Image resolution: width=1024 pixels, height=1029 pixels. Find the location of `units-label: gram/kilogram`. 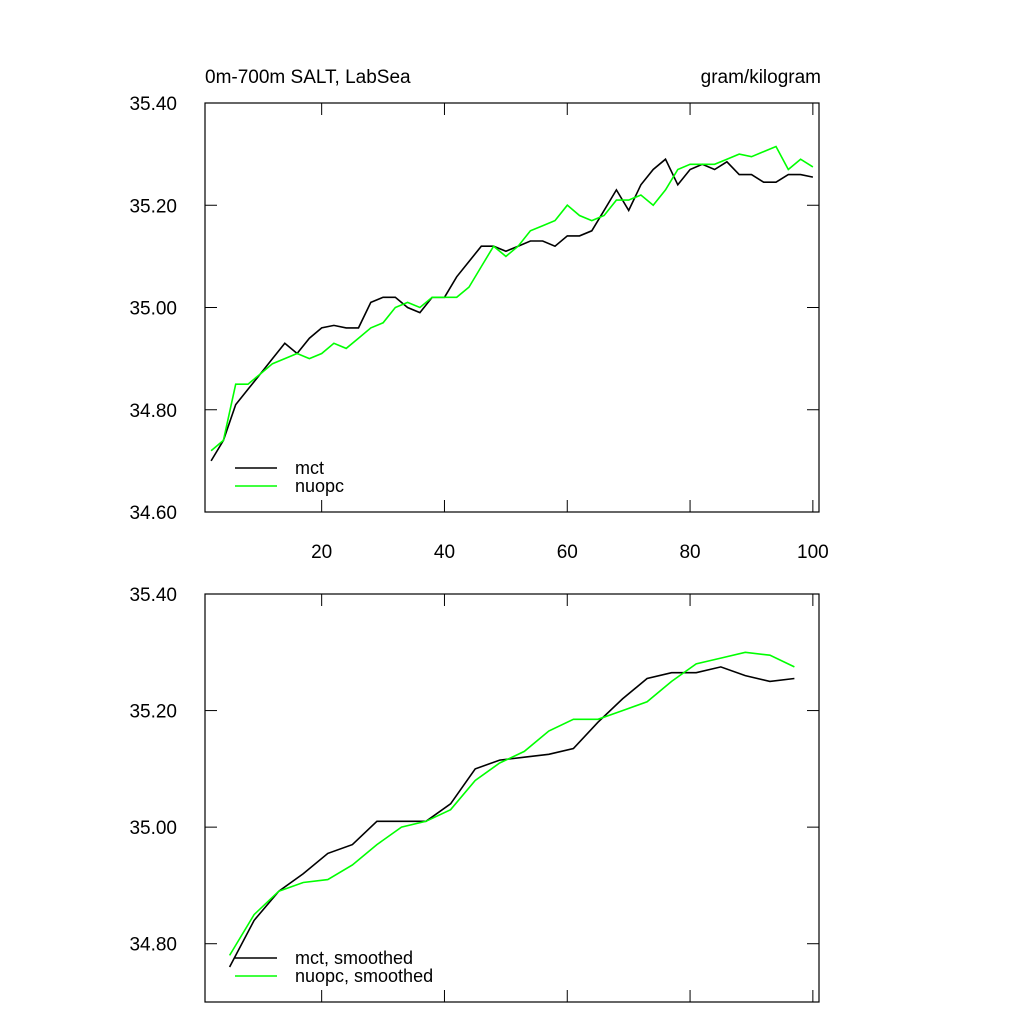

units-label: gram/kilogram is located at coordinates (761, 77).